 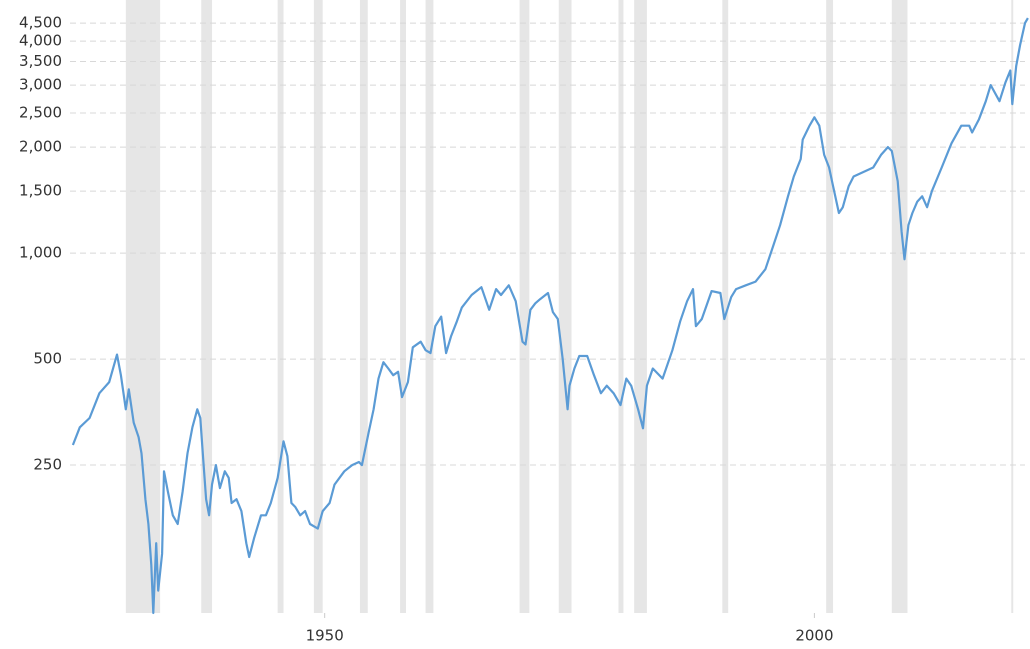 I want to click on y-tick-label: 1,000, so click(x=40, y=253).